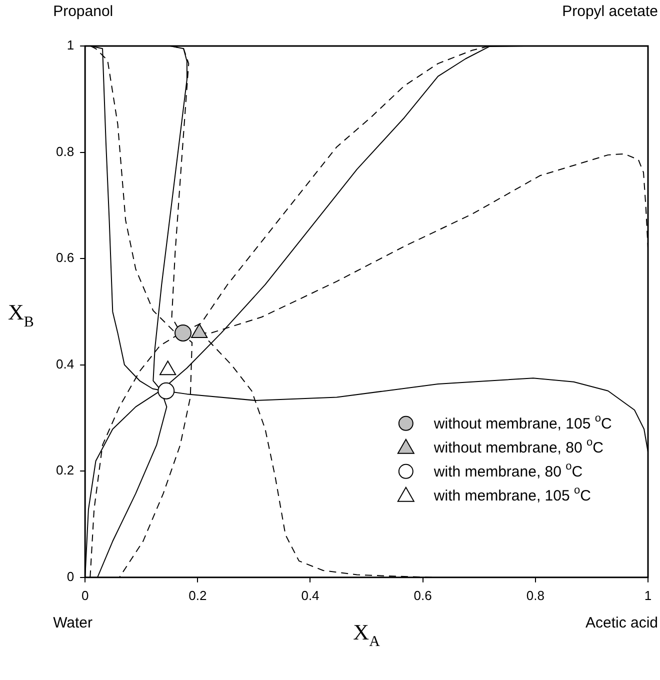 This screenshot has width=660, height=680. Describe the element at coordinates (65, 364) in the screenshot. I see `y-tick-label: 0.4` at that location.